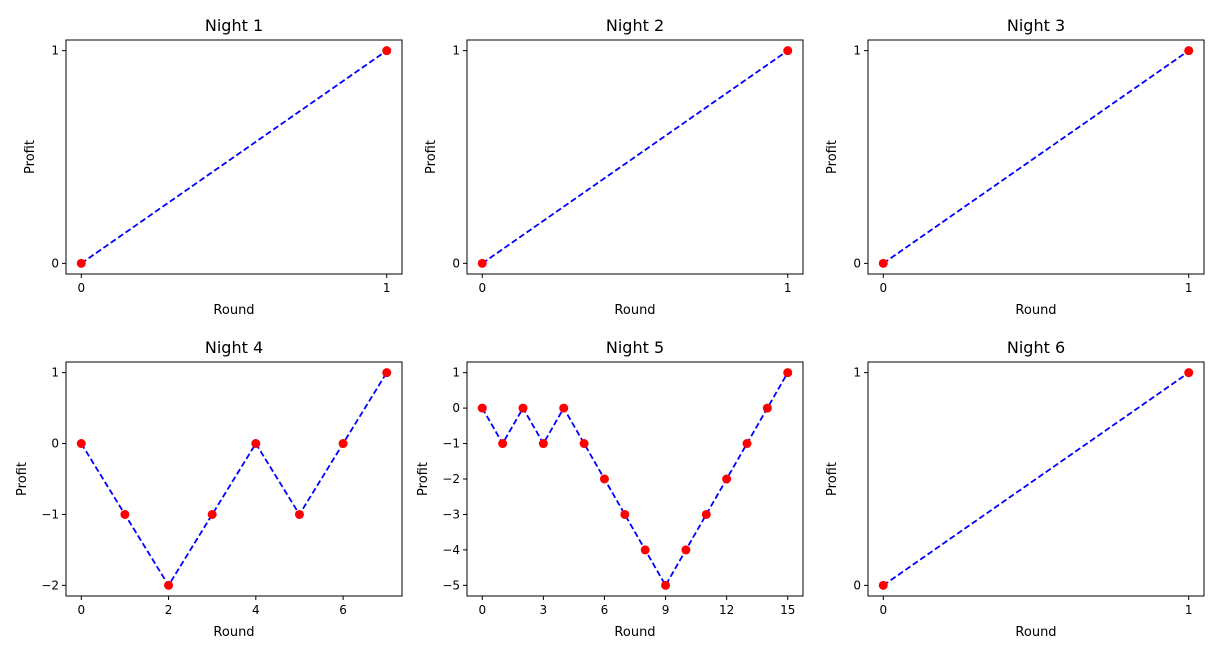  I want to click on subplot-6: Night 6 0 1 0 1 Round Profit, so click(1015, 489).